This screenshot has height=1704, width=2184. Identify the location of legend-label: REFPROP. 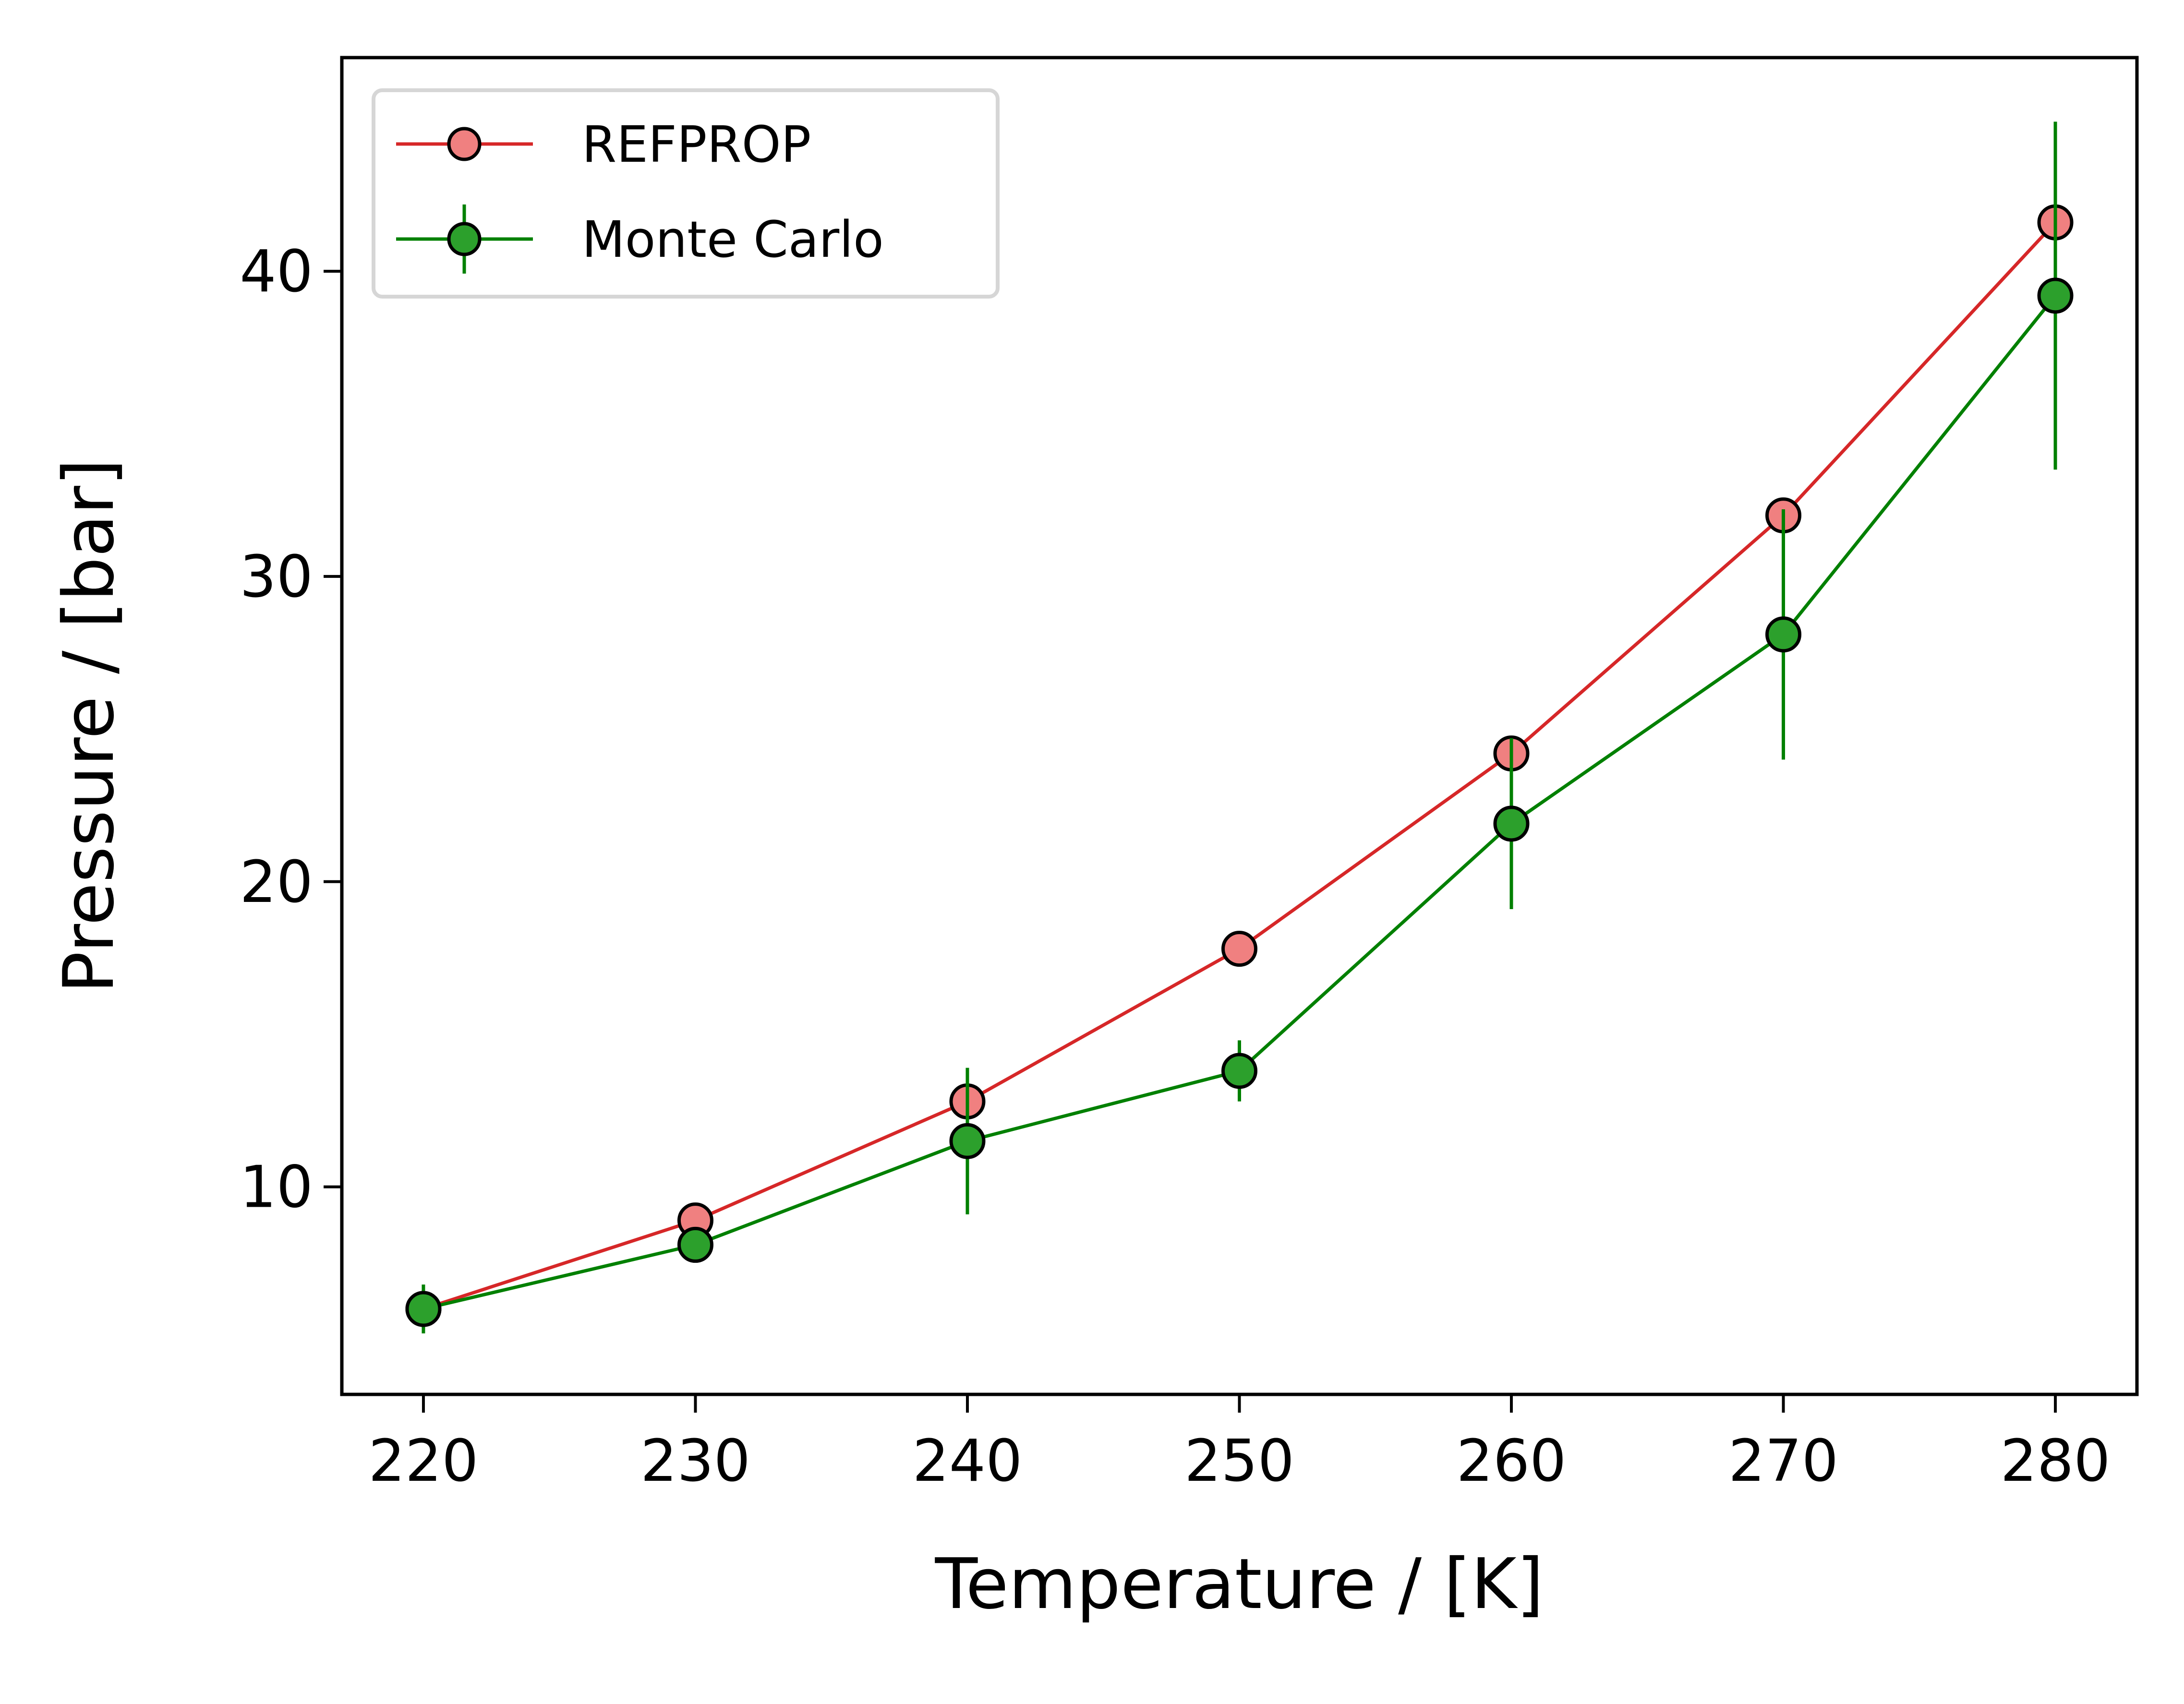
(697, 144).